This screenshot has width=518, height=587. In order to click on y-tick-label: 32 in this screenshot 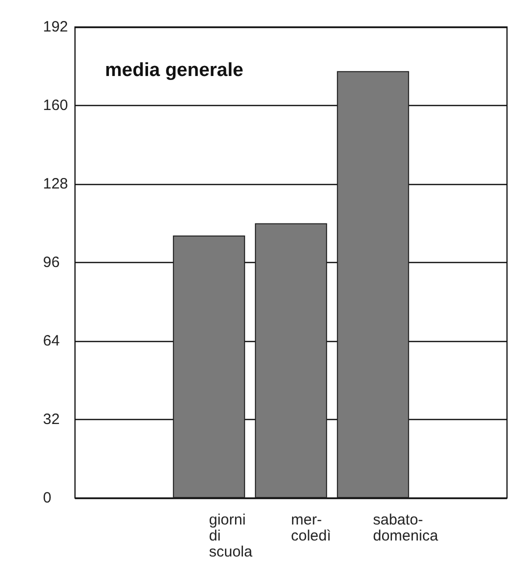, I will do `click(51, 419)`.